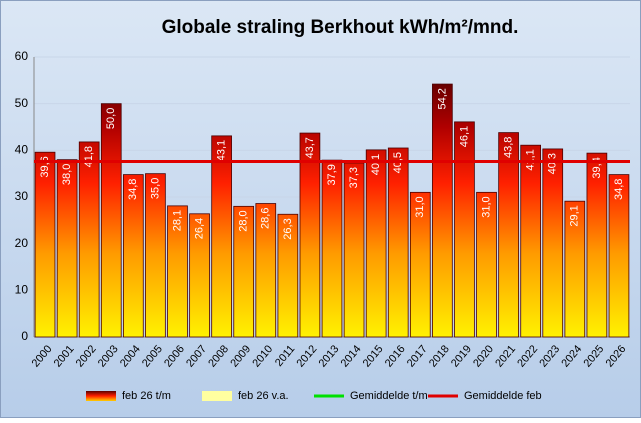  Describe the element at coordinates (222, 150) in the screenshot. I see `value-label: 43,1` at that location.